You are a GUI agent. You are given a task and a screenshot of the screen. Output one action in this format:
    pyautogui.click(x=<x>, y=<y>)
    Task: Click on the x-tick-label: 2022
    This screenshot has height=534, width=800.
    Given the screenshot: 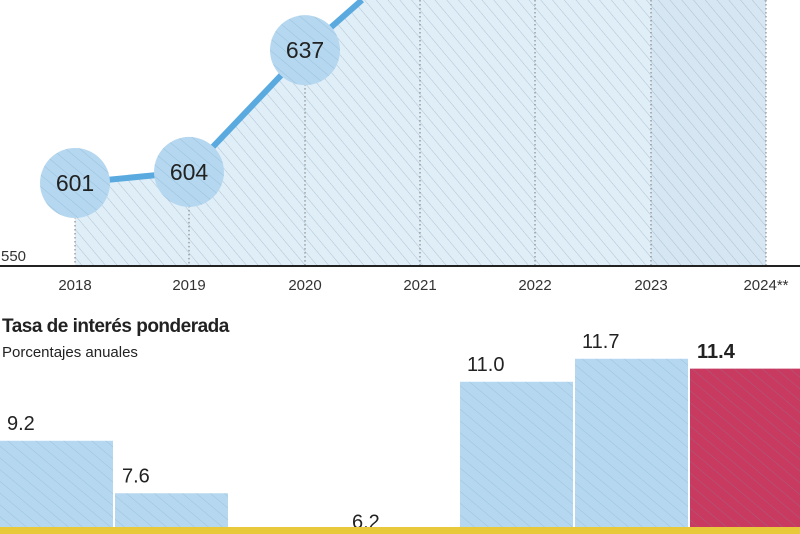 What is the action you would take?
    pyautogui.click(x=534, y=285)
    